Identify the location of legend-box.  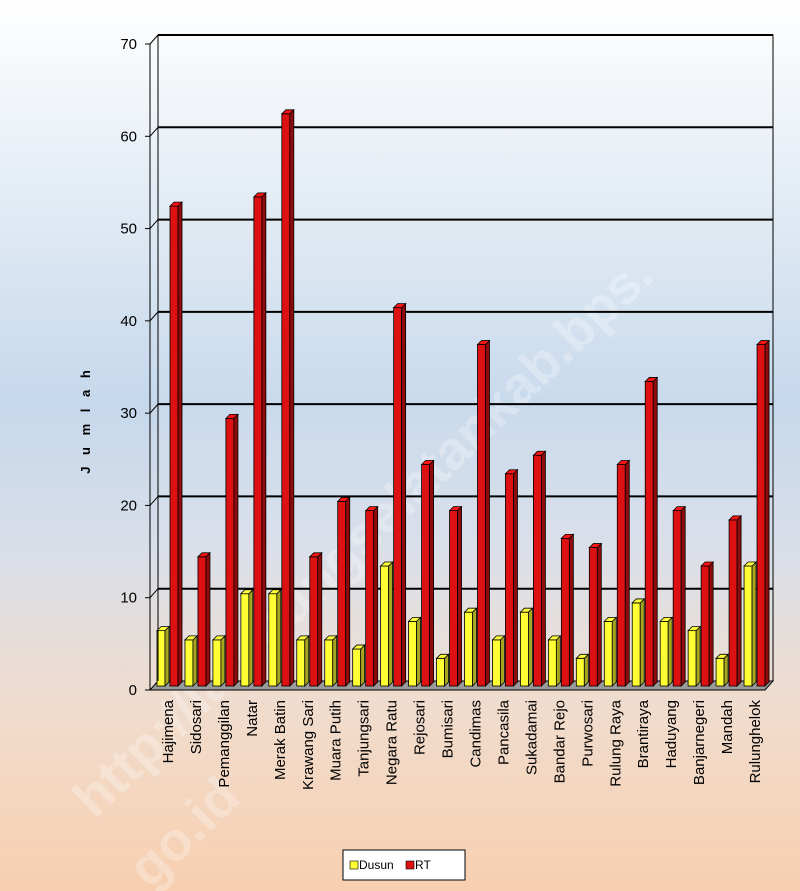
(404, 865).